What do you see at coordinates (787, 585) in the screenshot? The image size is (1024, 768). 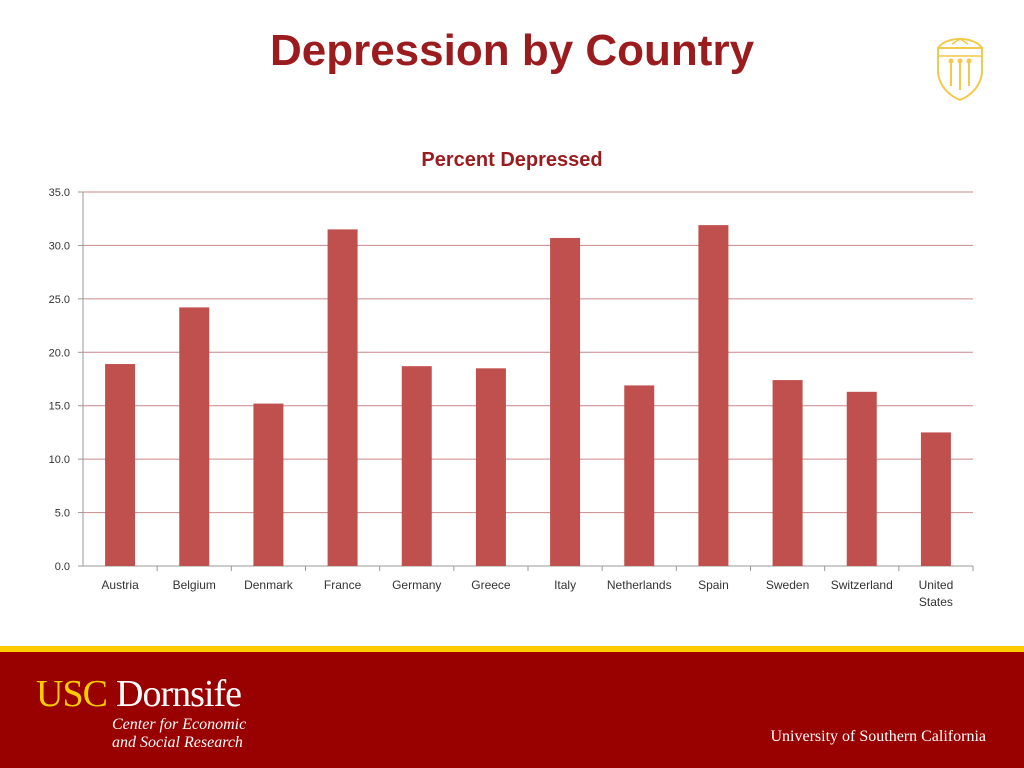 I see `x-tick-label: Sweden` at bounding box center [787, 585].